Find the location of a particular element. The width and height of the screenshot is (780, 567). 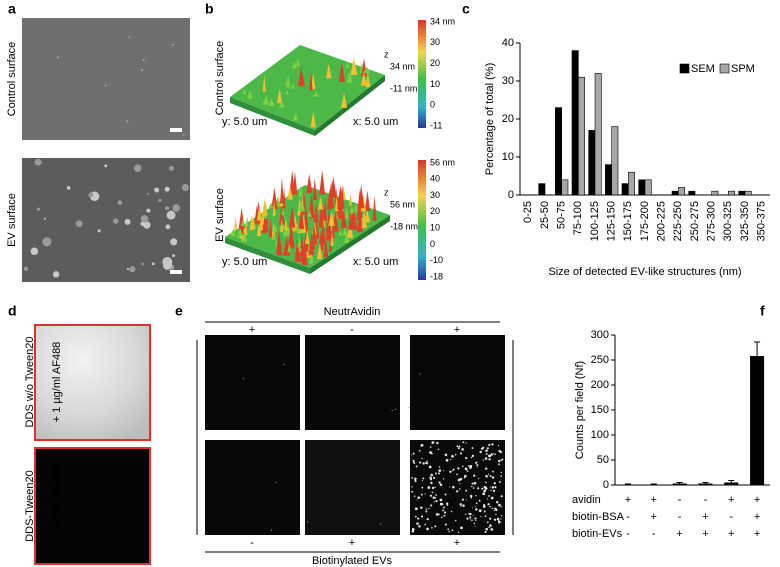

colorbar-label: 10 is located at coordinates (435, 228).